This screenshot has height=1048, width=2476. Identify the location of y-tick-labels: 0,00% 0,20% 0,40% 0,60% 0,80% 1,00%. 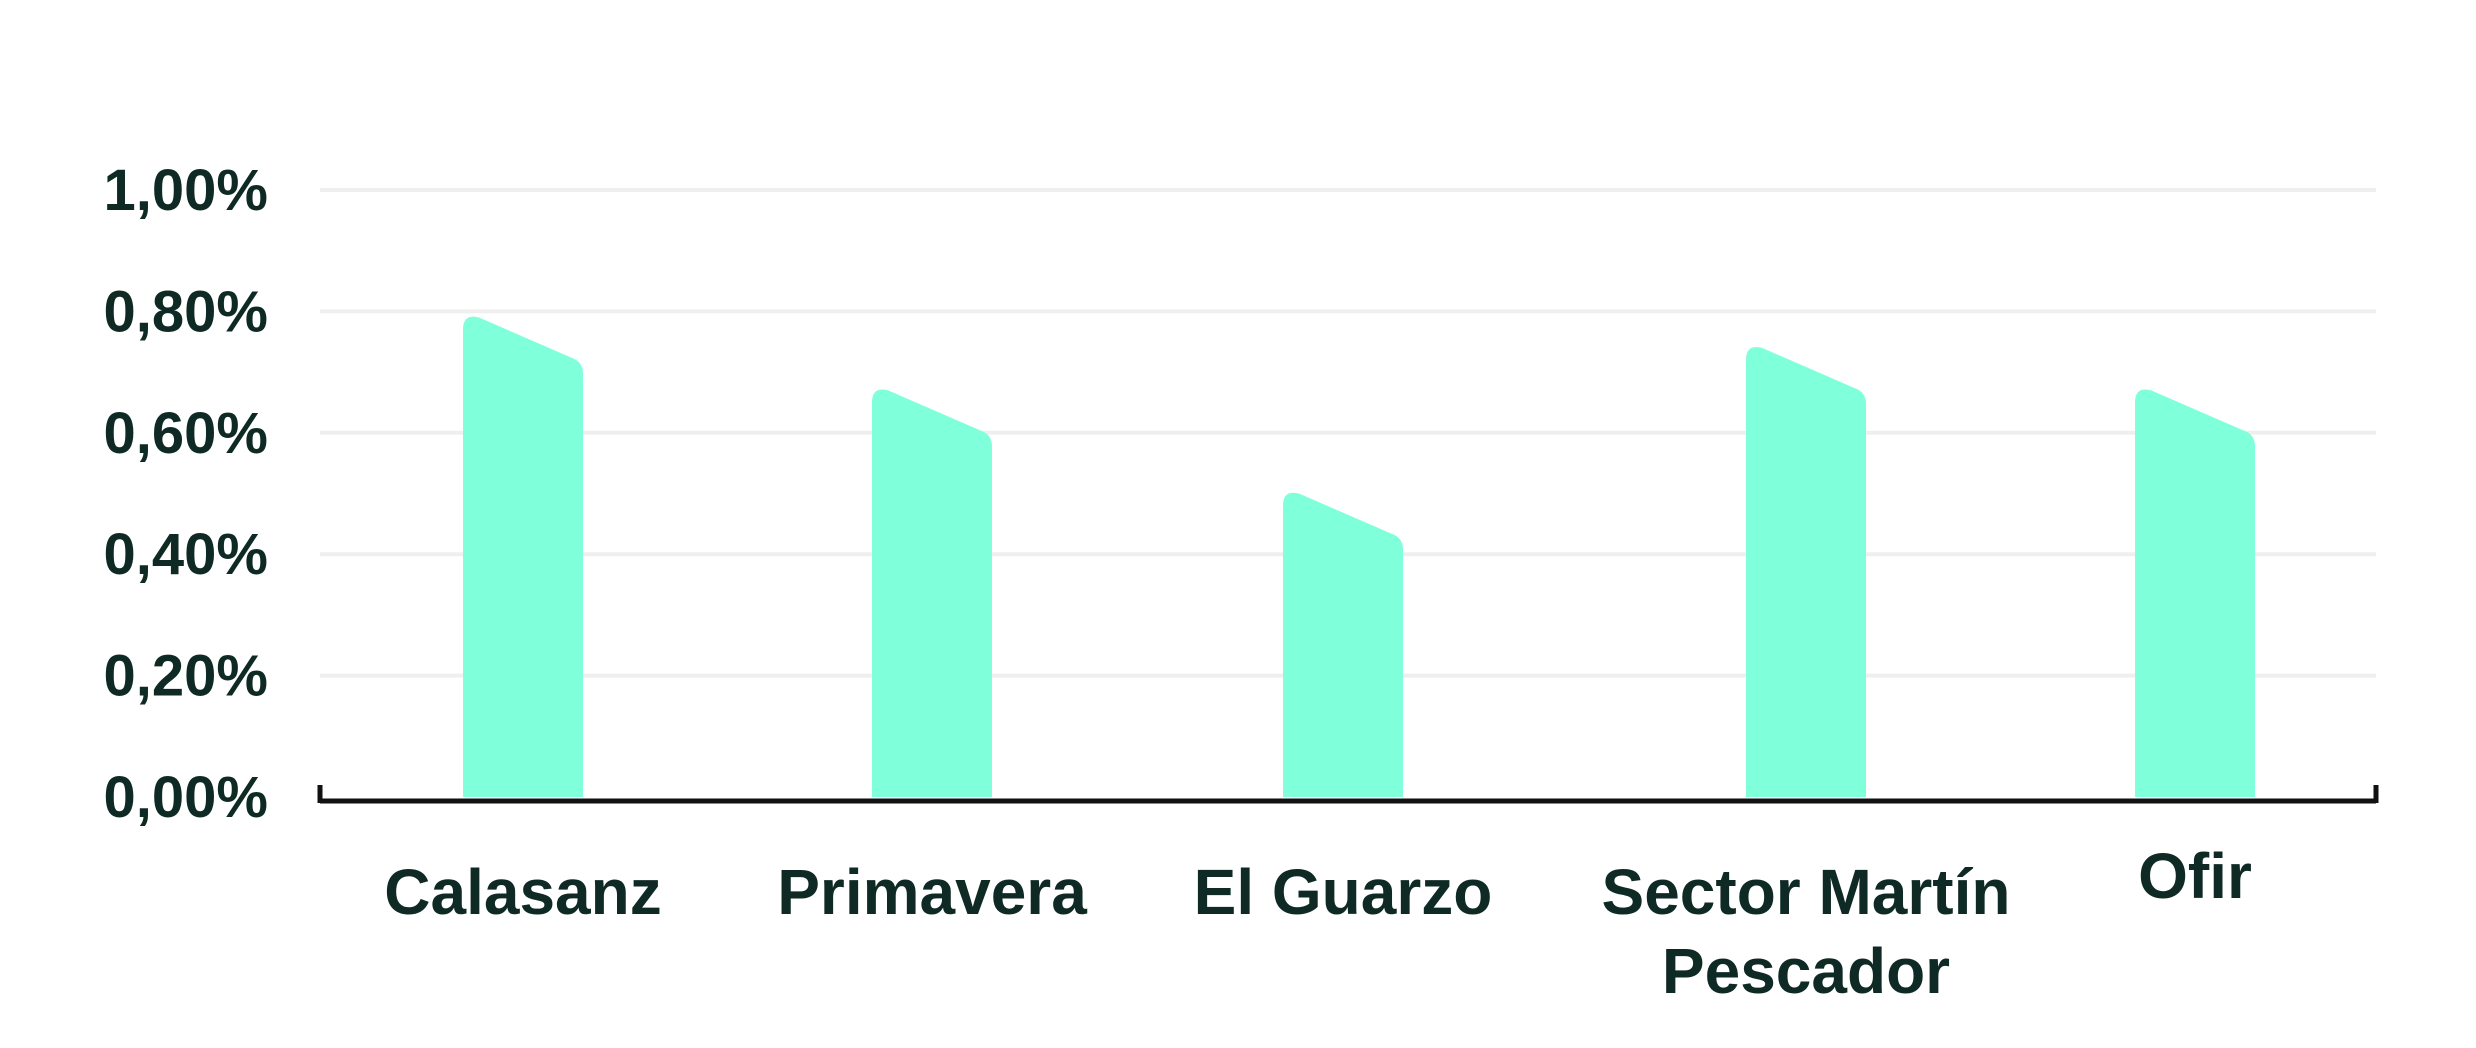
(186, 494).